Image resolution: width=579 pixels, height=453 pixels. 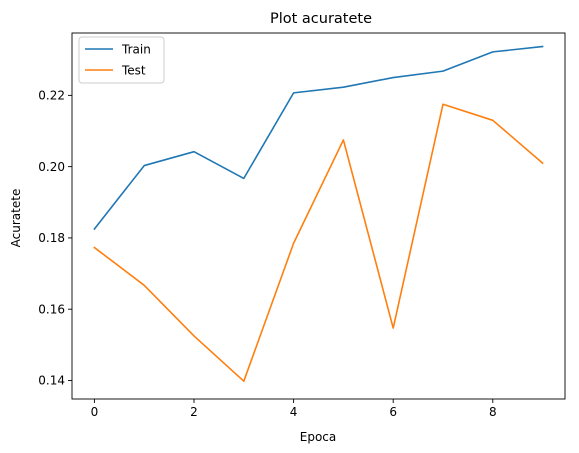 What do you see at coordinates (95, 412) in the screenshot?
I see `x-tick-label: 0` at bounding box center [95, 412].